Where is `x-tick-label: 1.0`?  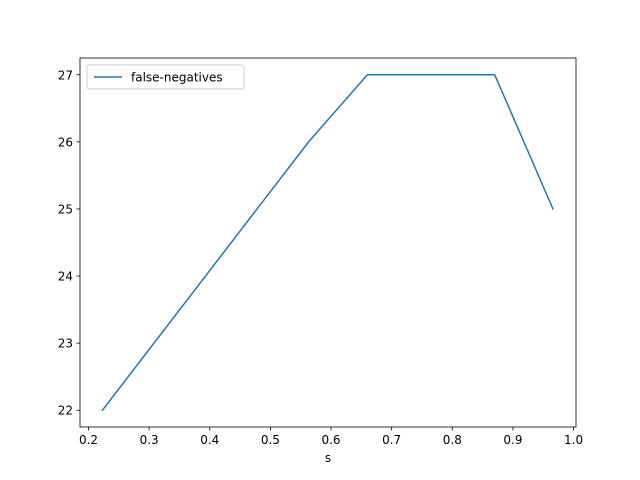
x-tick-label: 1.0 is located at coordinates (573, 440).